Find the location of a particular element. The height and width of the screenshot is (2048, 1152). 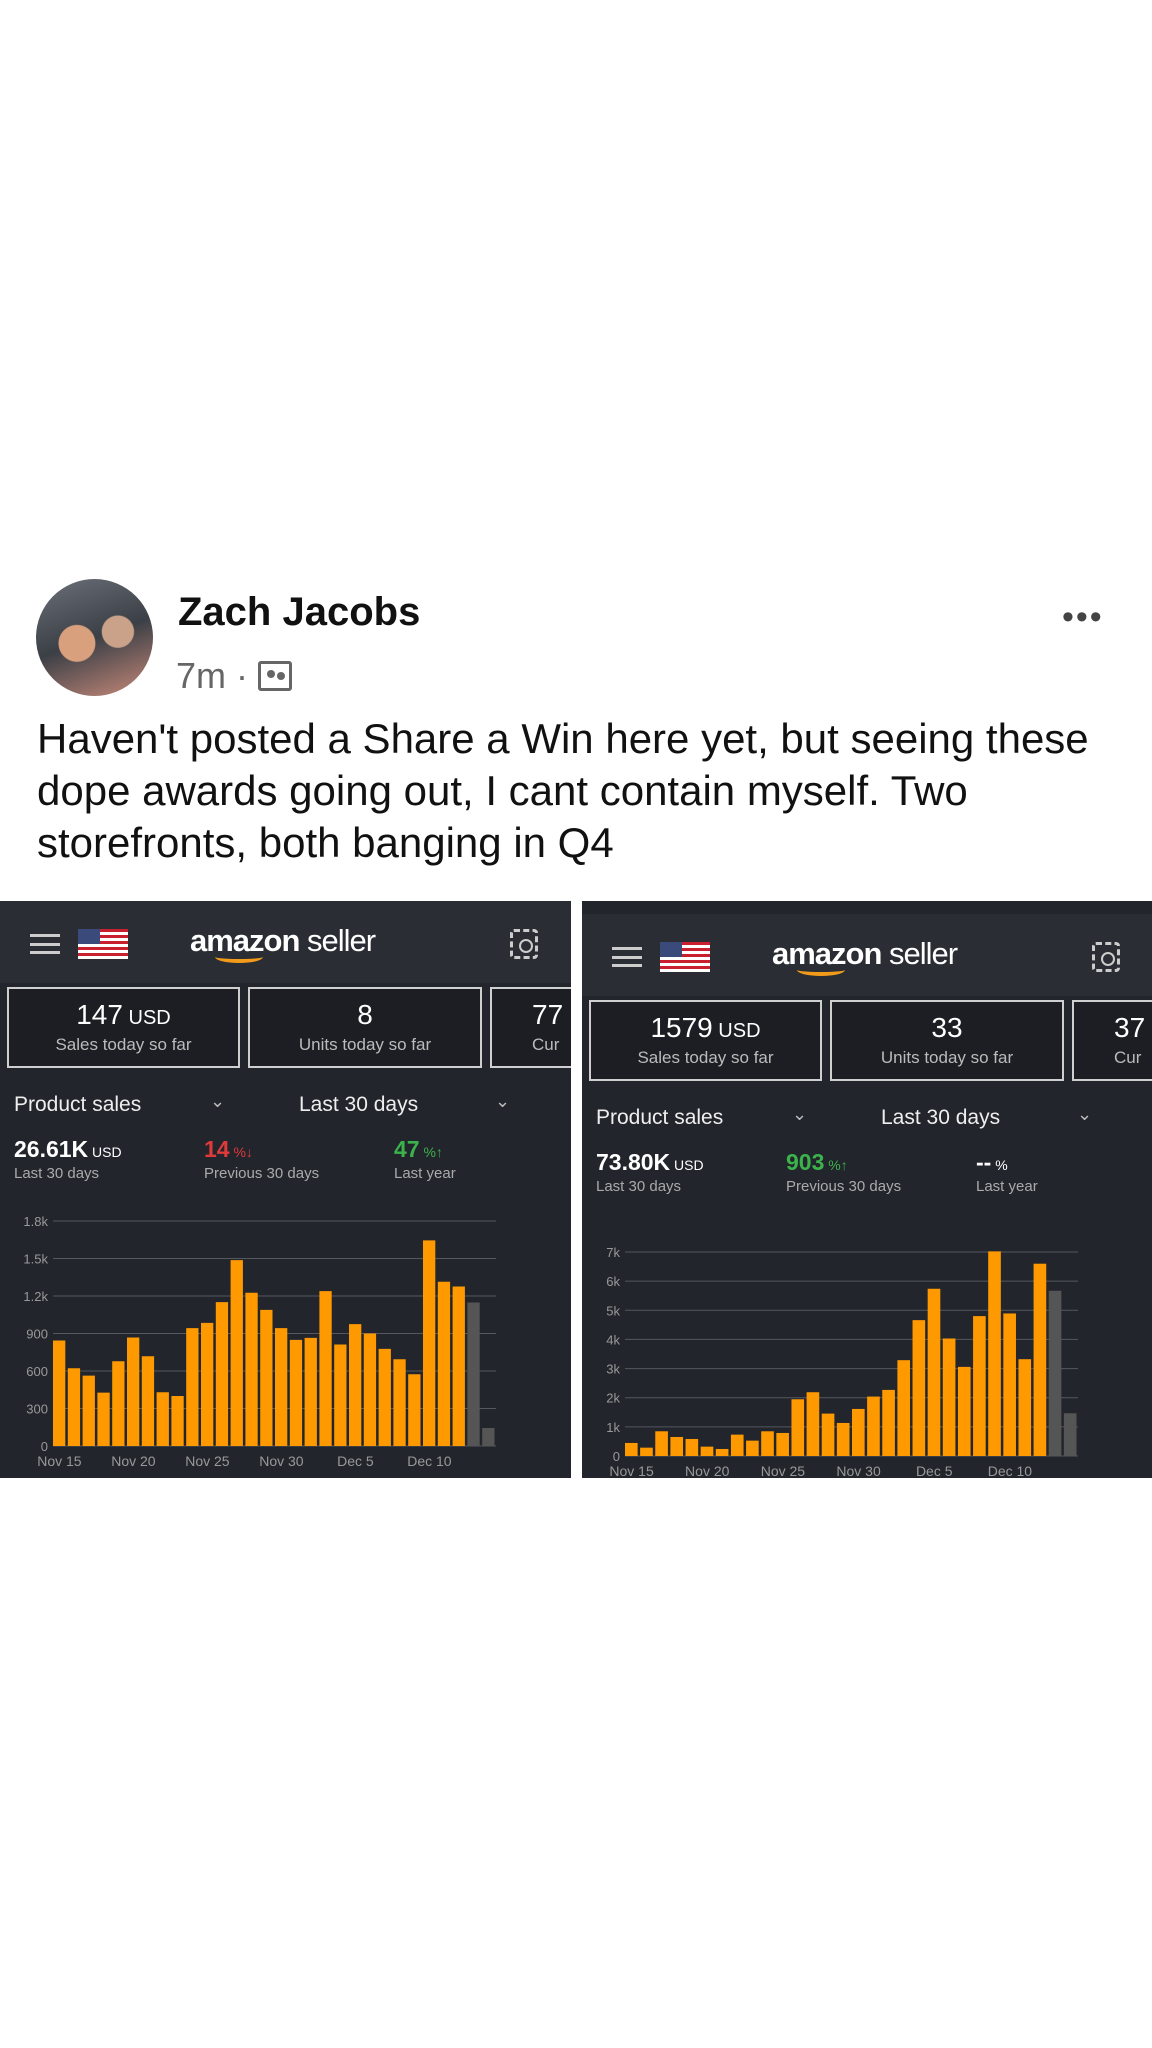

y-tick-label: 7k is located at coordinates (613, 1252).